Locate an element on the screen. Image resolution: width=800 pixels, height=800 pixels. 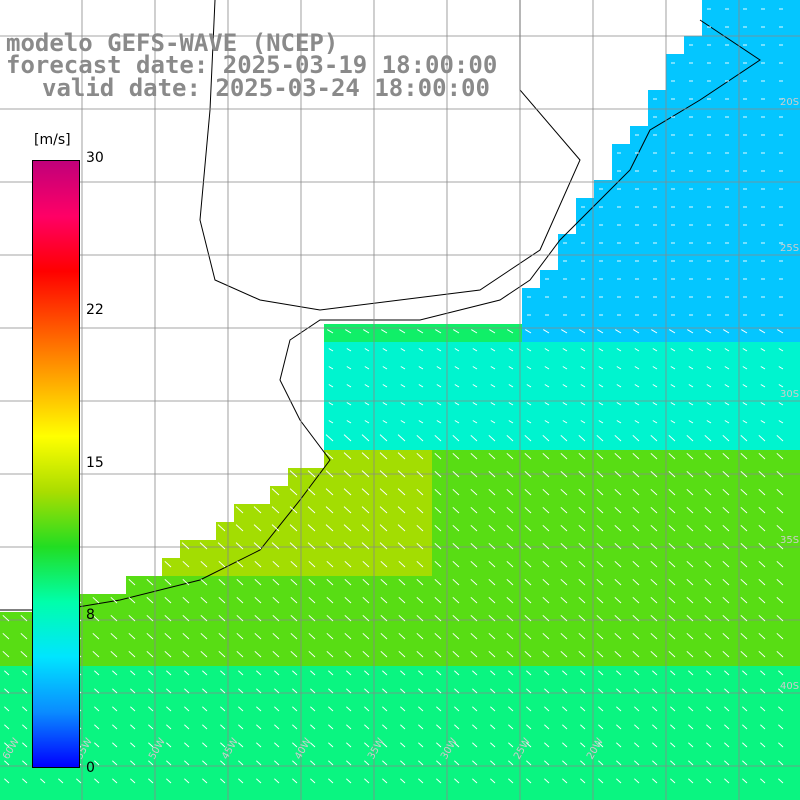
valid-date: valid date: 2025-03-24 18:00:00 is located at coordinates (266, 88).